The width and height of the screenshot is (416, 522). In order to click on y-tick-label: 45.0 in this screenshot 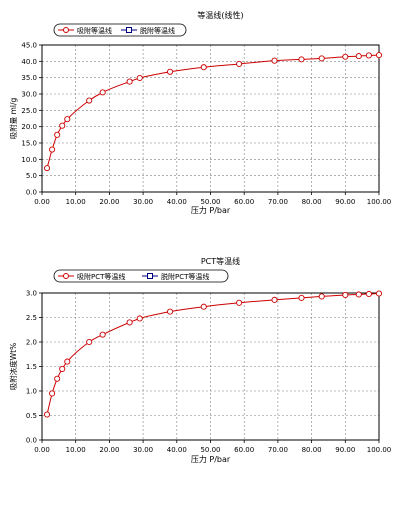, I will do `click(29, 46)`.